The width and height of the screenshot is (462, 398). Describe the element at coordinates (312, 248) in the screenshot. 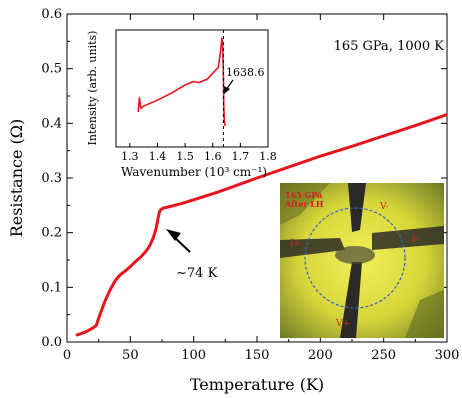

I see `electrode-left` at that location.